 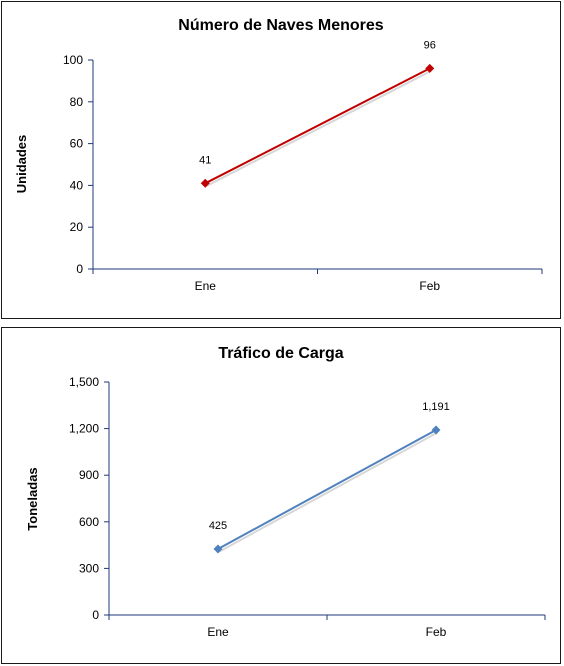 I want to click on y-tick-label: 300, so click(x=89, y=568).